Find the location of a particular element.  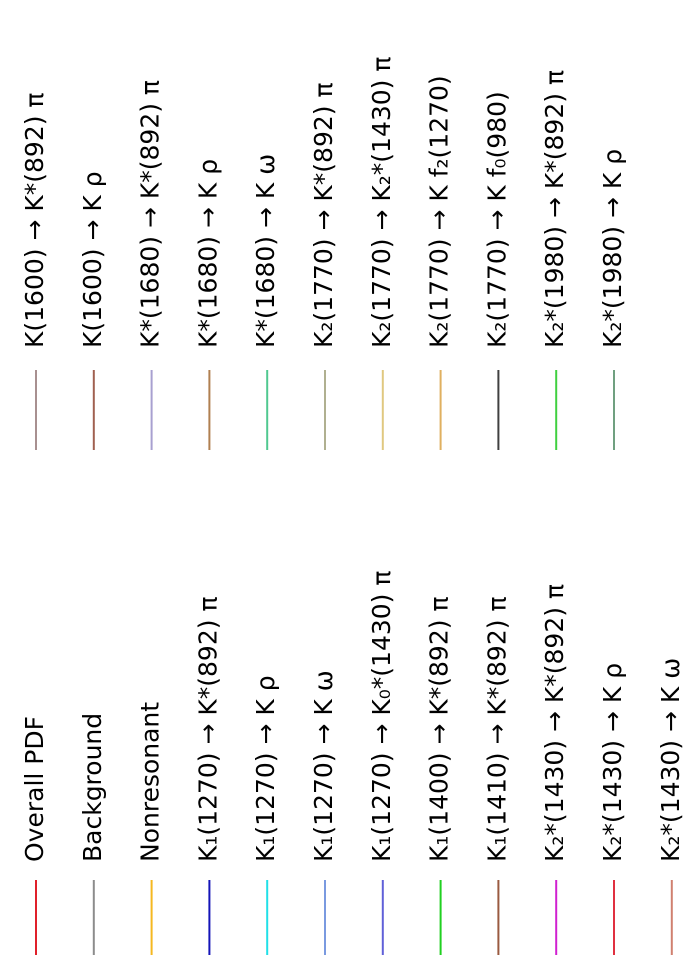

legend-label: K₂*(1430) → K*(892) π is located at coordinates (554, 723).